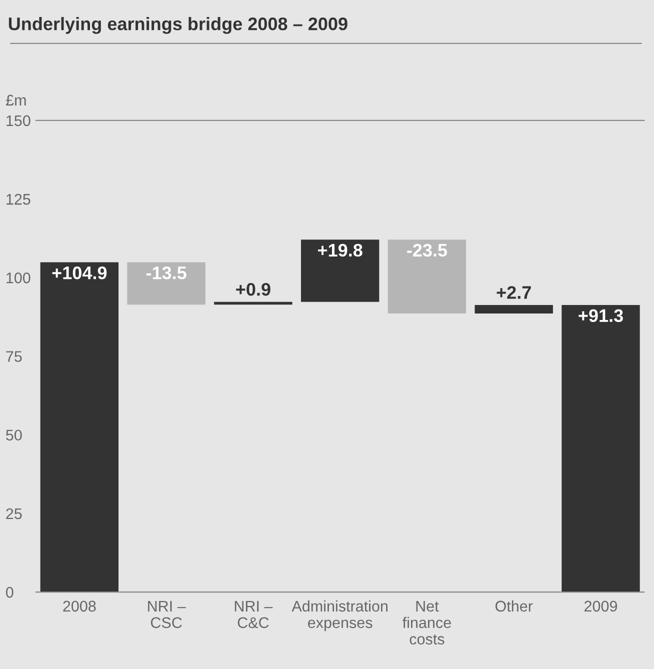  What do you see at coordinates (601, 606) in the screenshot?
I see `x-tick-label: 2009` at bounding box center [601, 606].